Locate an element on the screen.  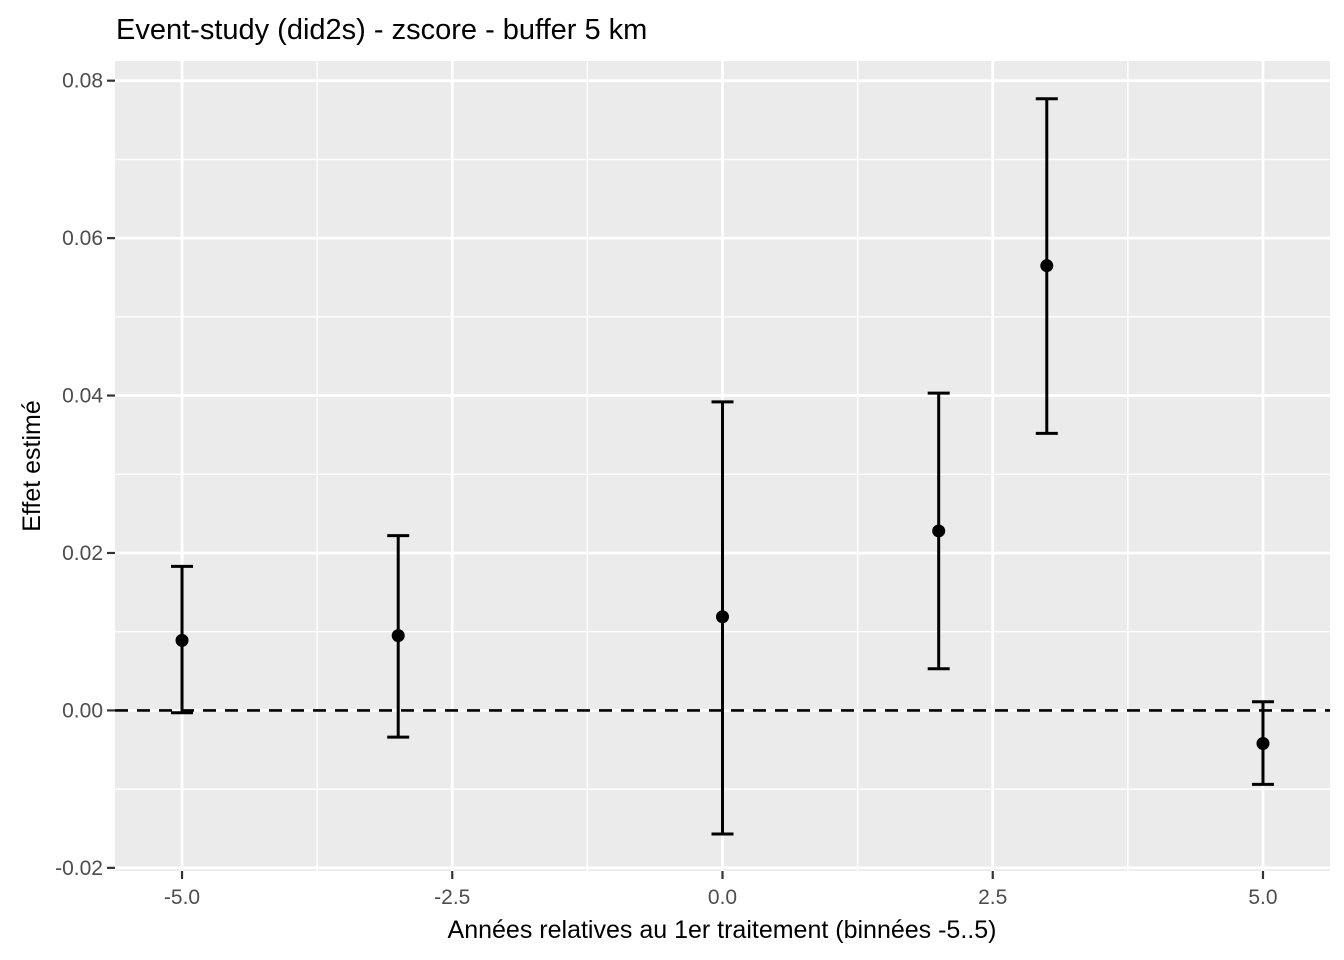
x-tick-label: 5.0 is located at coordinates (1262, 897).